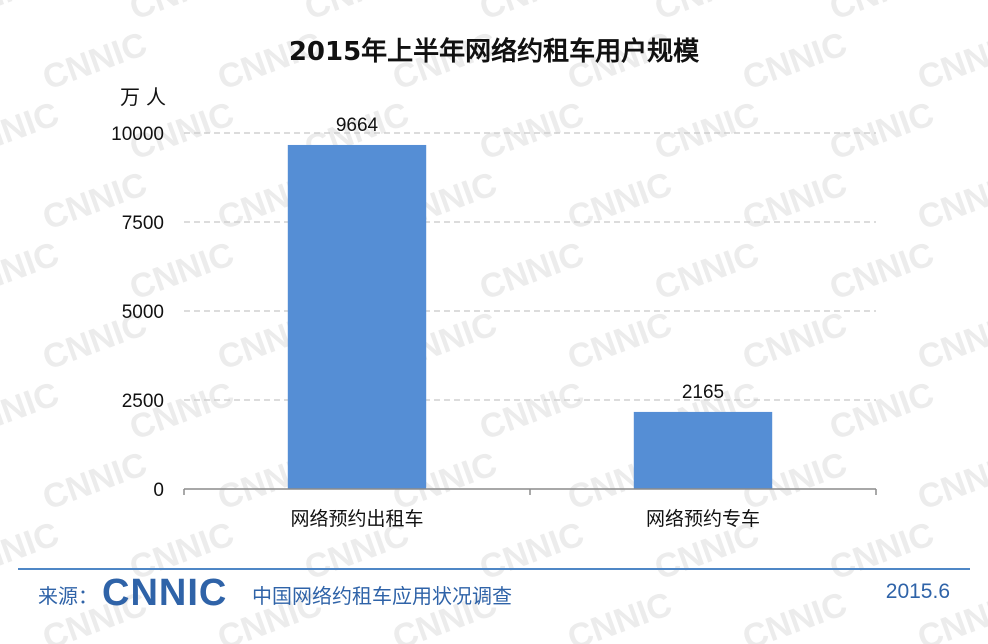 Image resolution: width=988 pixels, height=644 pixels. Describe the element at coordinates (703, 519) in the screenshot. I see `category-label: 网络预约专车` at that location.